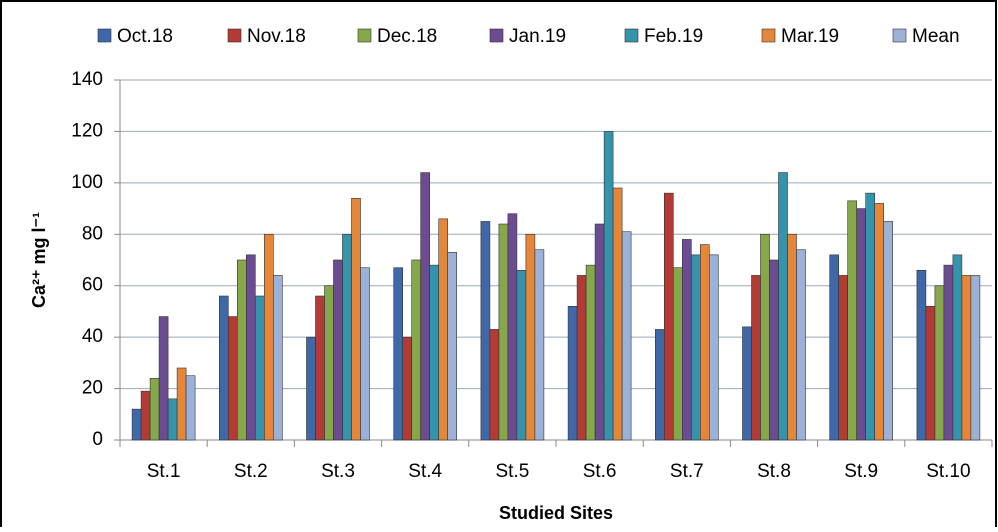 Image resolution: width=998 pixels, height=532 pixels. I want to click on legend-label: Mar.19, so click(810, 36).